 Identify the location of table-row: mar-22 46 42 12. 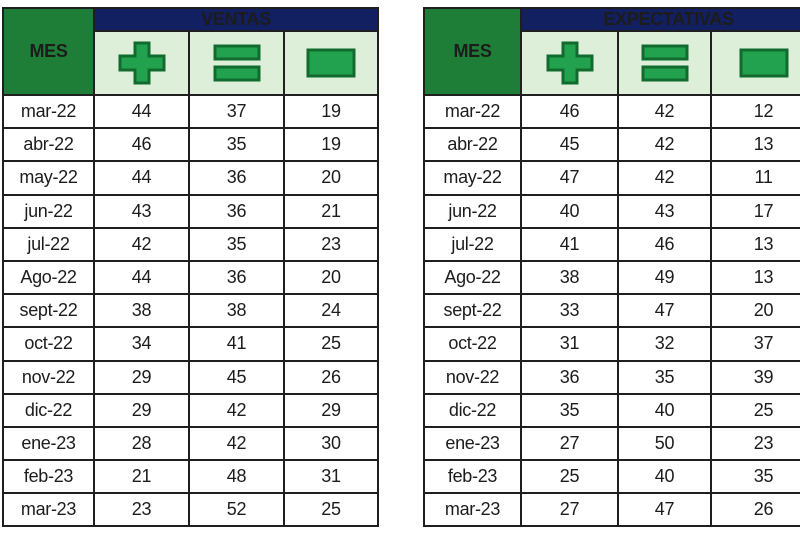
(611, 111).